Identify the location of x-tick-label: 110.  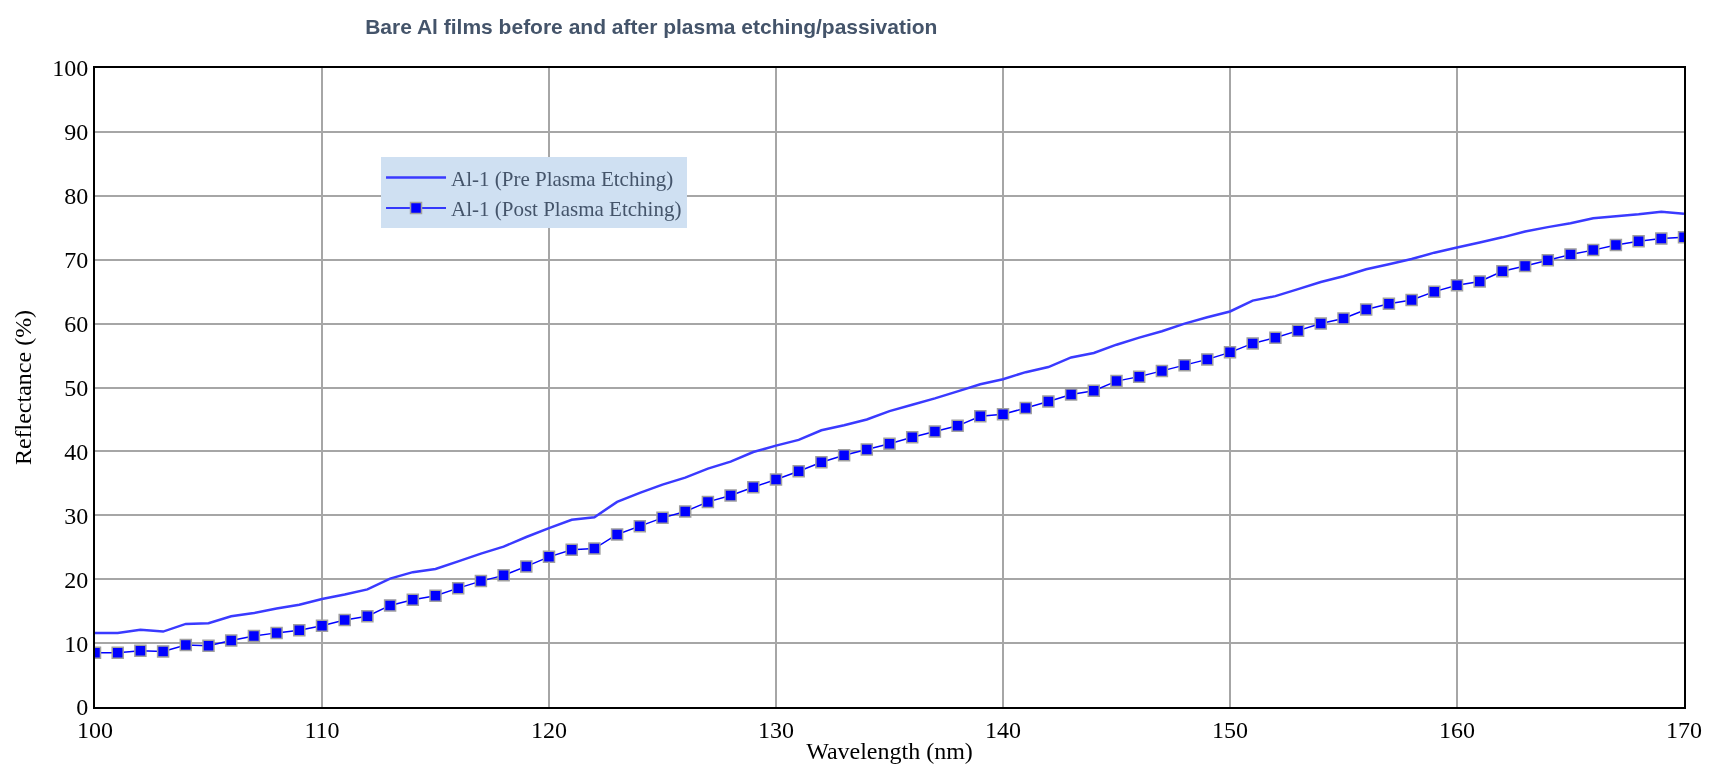
(322, 729).